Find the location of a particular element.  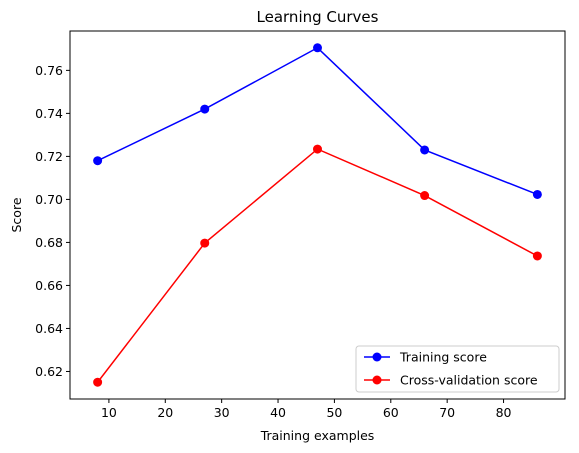

legend: Training score Cross-validation score is located at coordinates (457, 369).